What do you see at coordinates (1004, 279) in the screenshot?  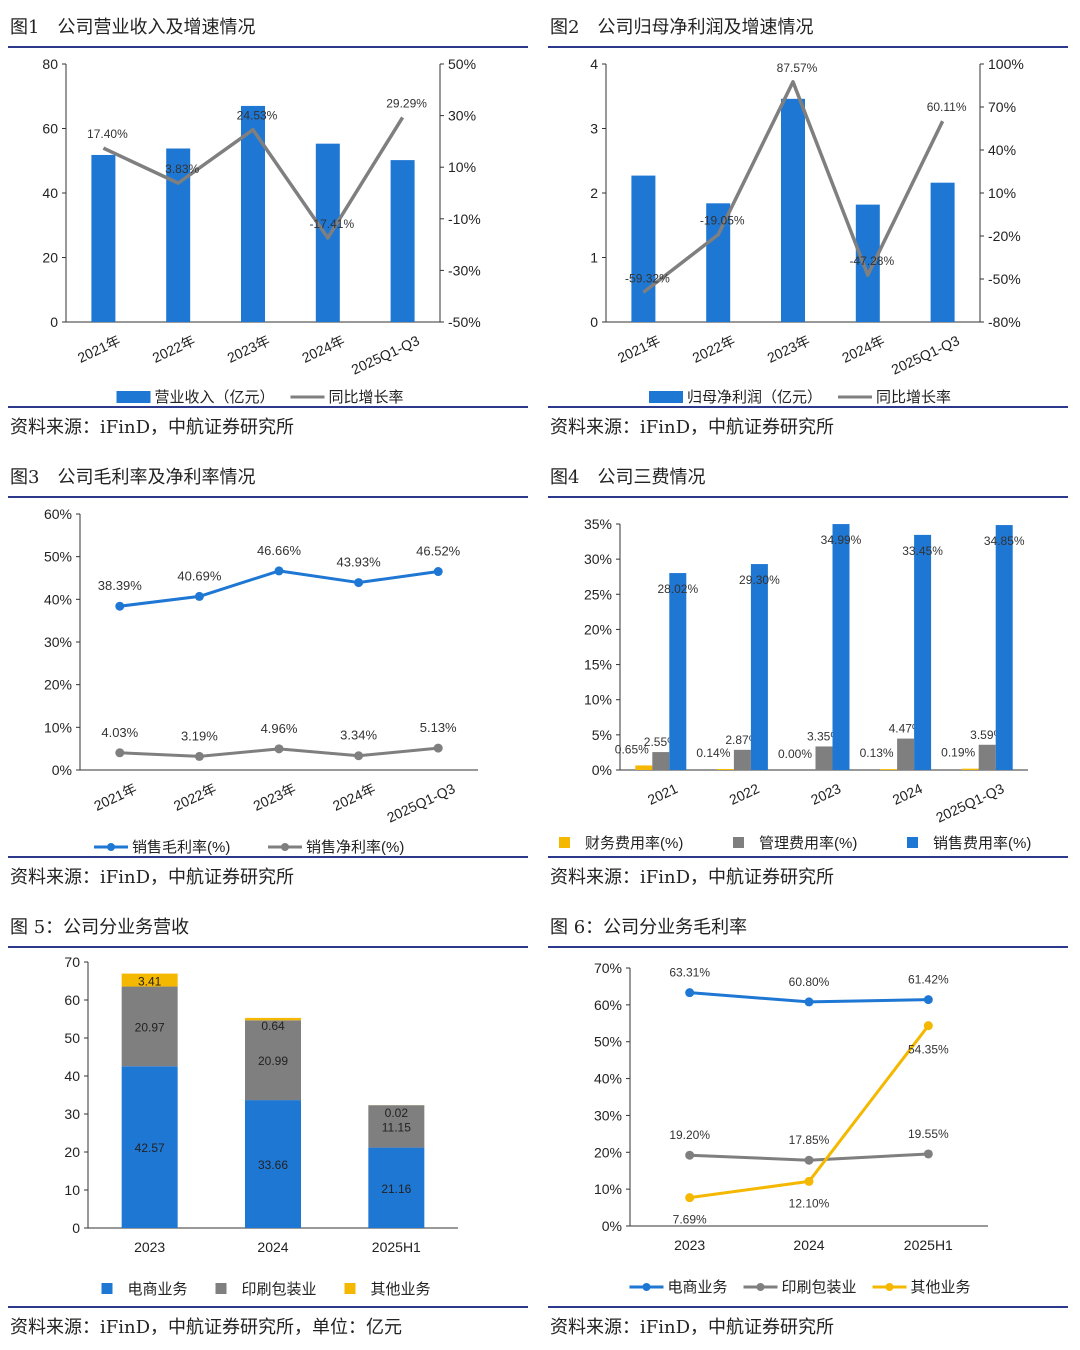 I see `right-axis-tick-label: -50%` at bounding box center [1004, 279].